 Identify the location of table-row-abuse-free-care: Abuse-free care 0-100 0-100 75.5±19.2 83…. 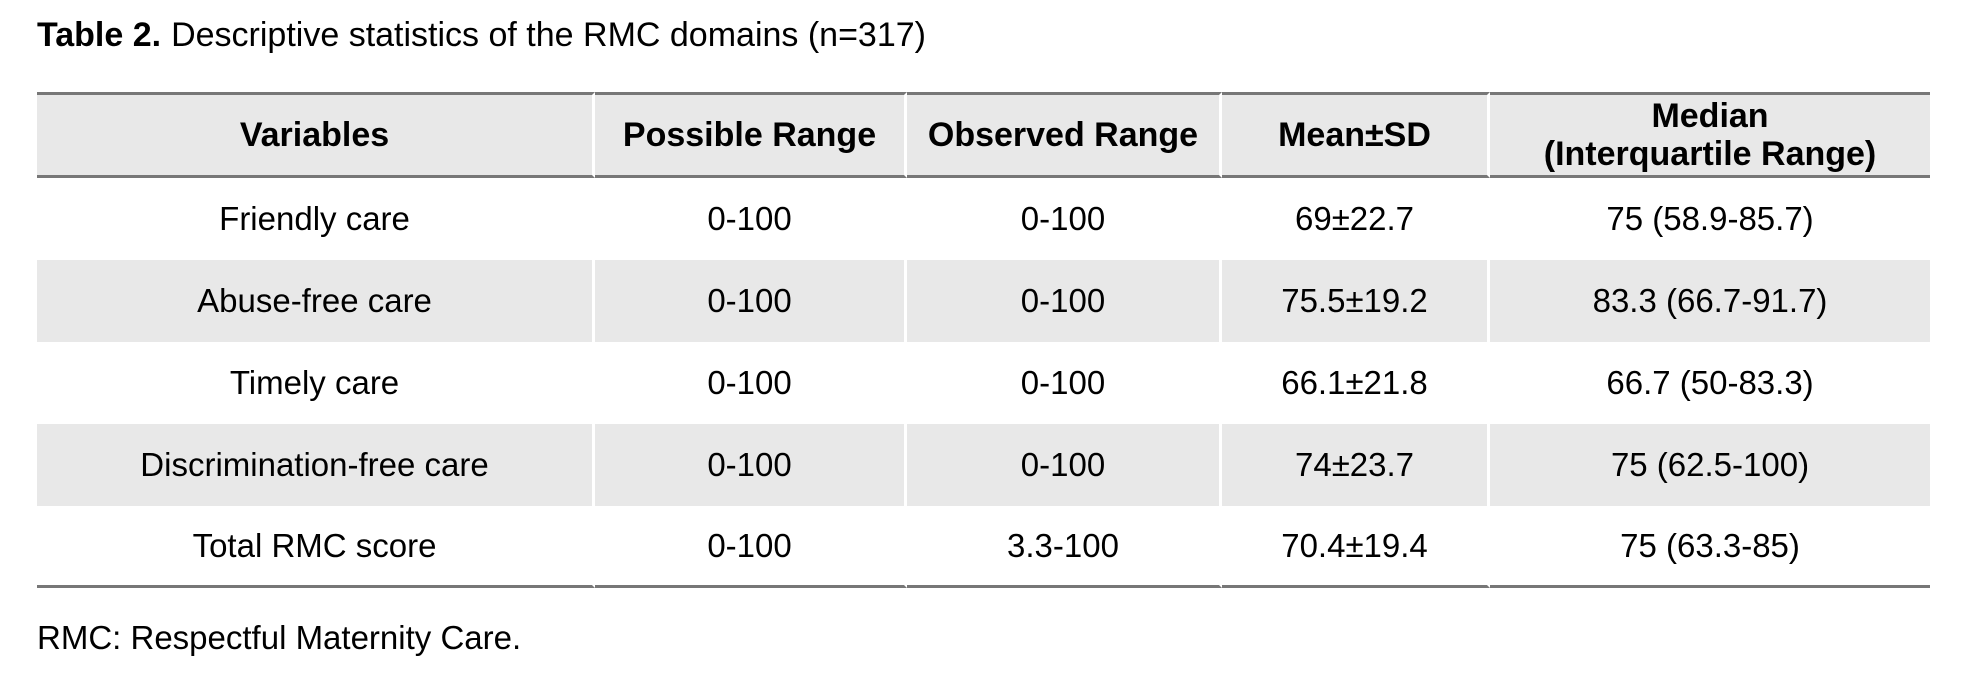
(983, 301).